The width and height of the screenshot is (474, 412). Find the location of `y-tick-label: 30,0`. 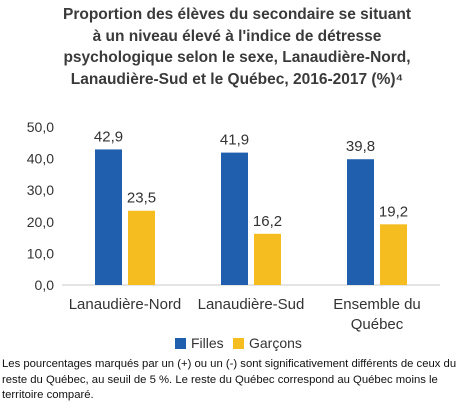

y-tick-label: 30,0 is located at coordinates (40, 190).